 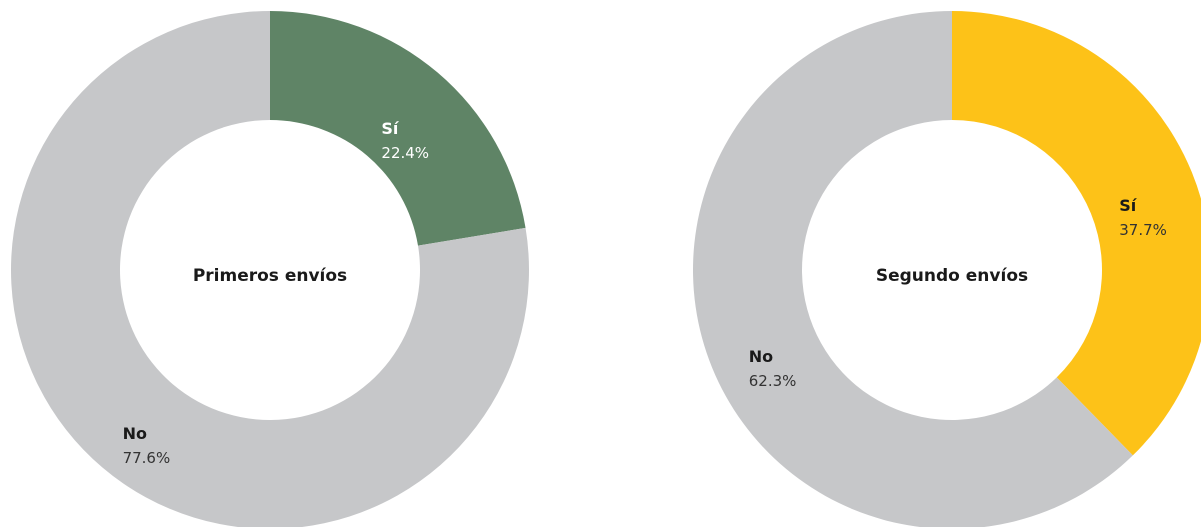 What do you see at coordinates (147, 458) in the screenshot?
I see `slice-label-value: 77.6%` at bounding box center [147, 458].